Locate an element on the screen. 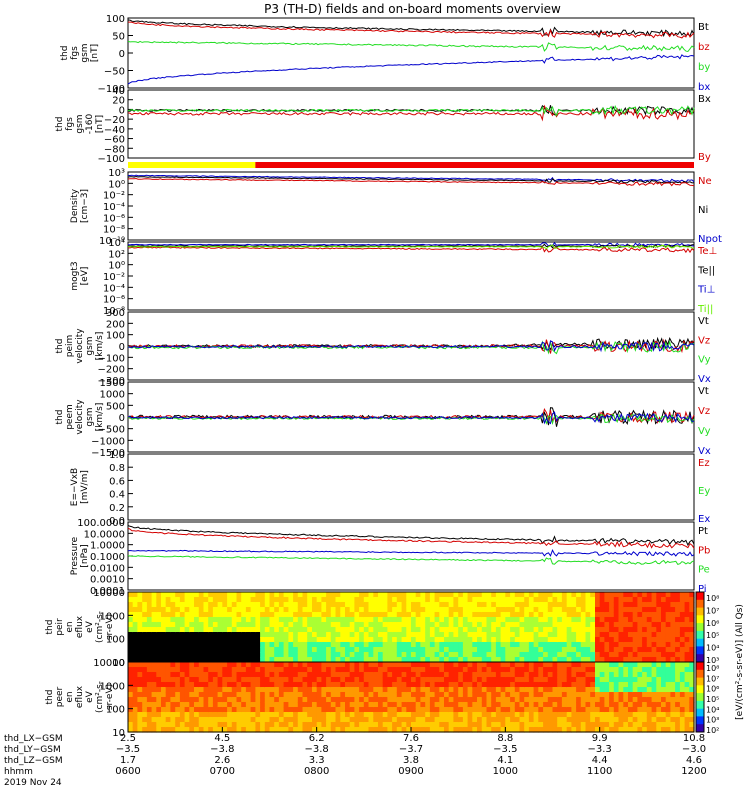 The height and width of the screenshot is (800, 750). y-tick-label: 40 is located at coordinates (118, 91).